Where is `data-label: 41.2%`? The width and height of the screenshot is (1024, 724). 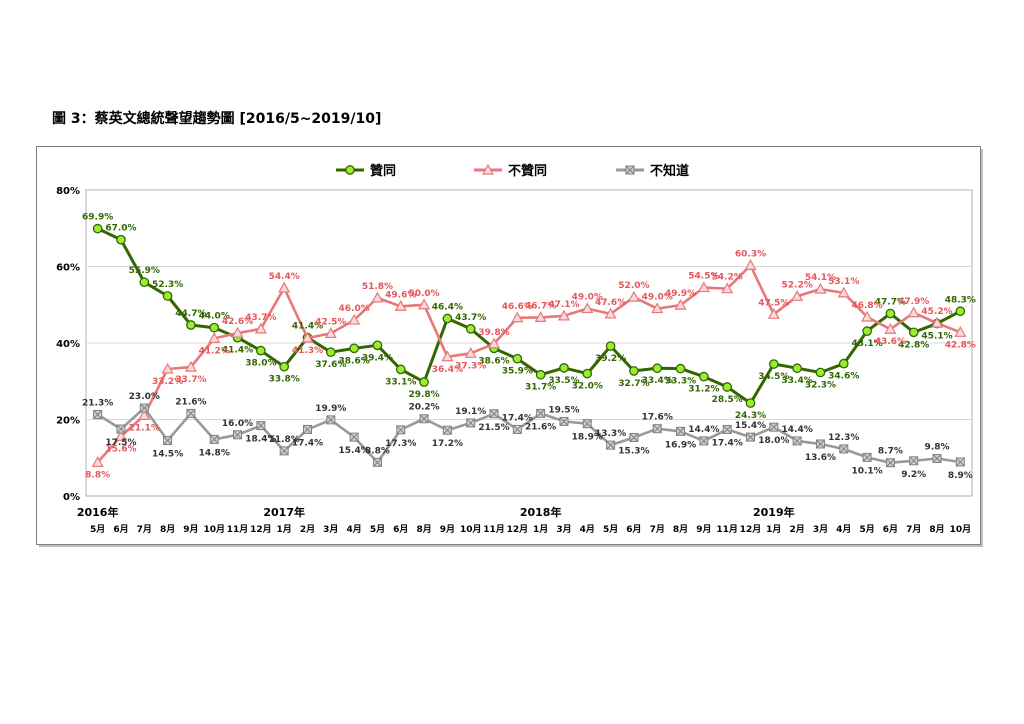
data-label: 41.2% is located at coordinates (214, 351).